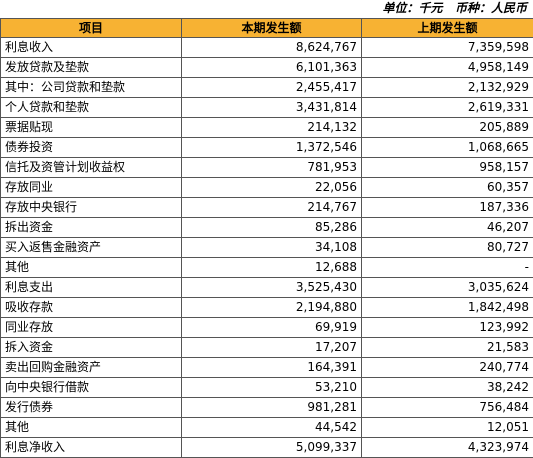 The height and width of the screenshot is (458, 533). I want to click on previous-period-value: 1,842,498, so click(447, 308).